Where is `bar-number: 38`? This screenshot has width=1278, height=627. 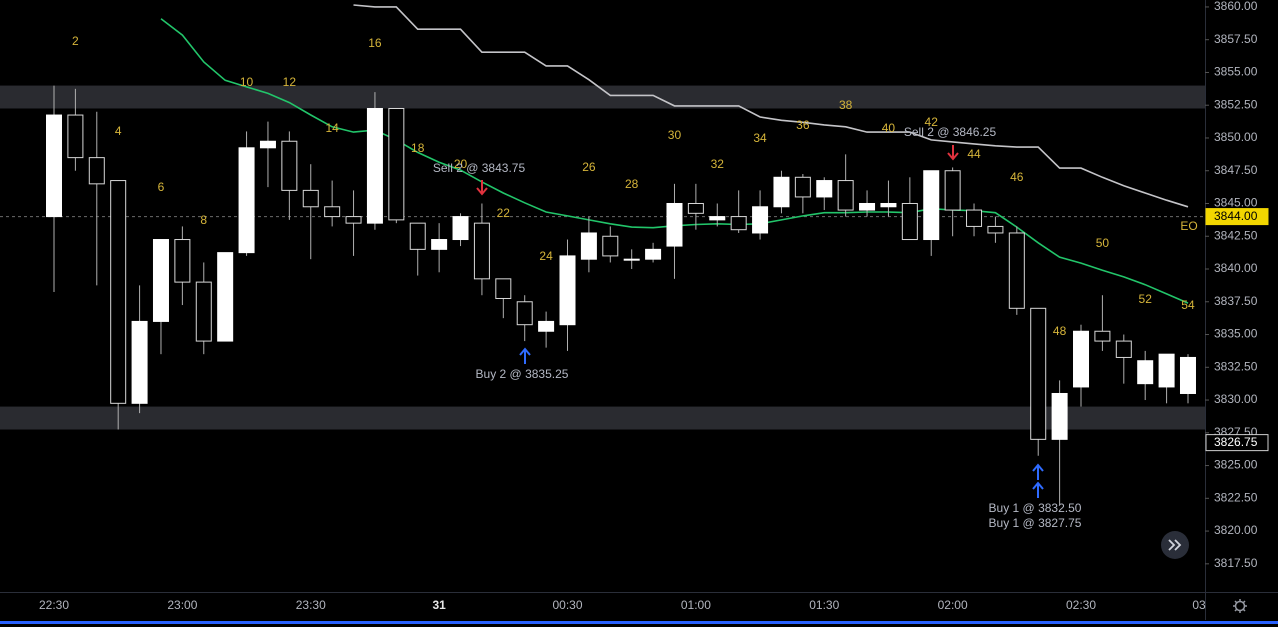 bar-number: 38 is located at coordinates (846, 105).